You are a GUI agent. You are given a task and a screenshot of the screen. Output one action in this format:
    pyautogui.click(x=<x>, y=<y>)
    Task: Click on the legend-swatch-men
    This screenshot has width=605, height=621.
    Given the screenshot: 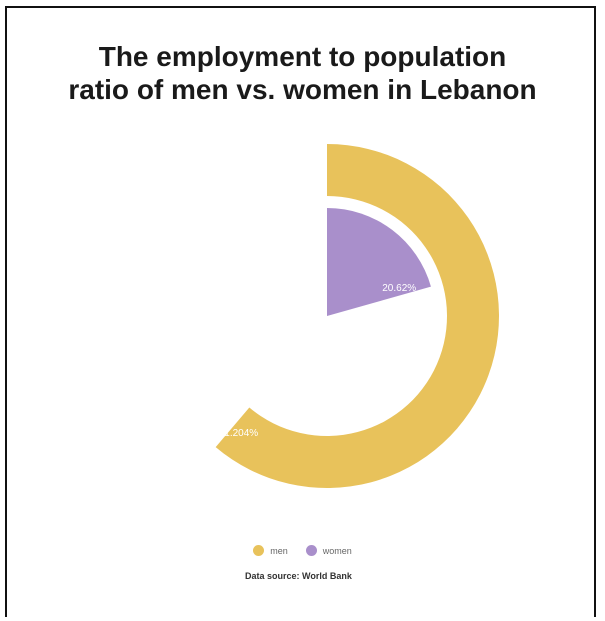 What is the action you would take?
    pyautogui.click(x=259, y=550)
    